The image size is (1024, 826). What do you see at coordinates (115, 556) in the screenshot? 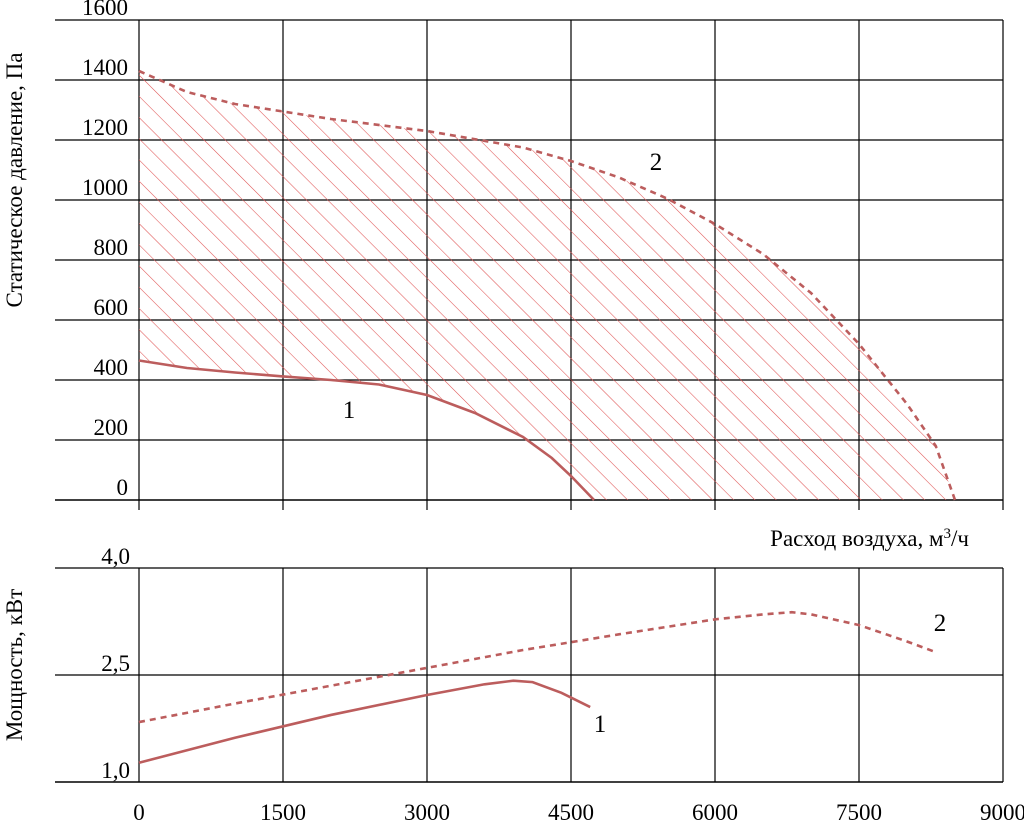
I see `power-y-tick-4,0: 4,0` at bounding box center [115, 556].